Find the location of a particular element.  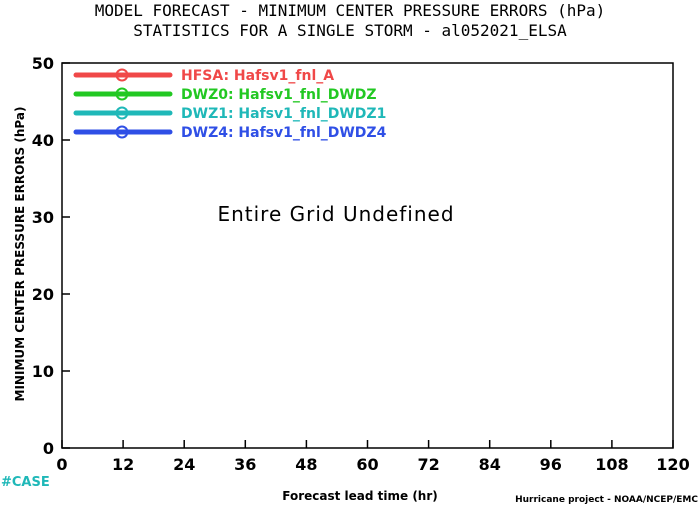

y-tick-label: 10 is located at coordinates (43, 371).